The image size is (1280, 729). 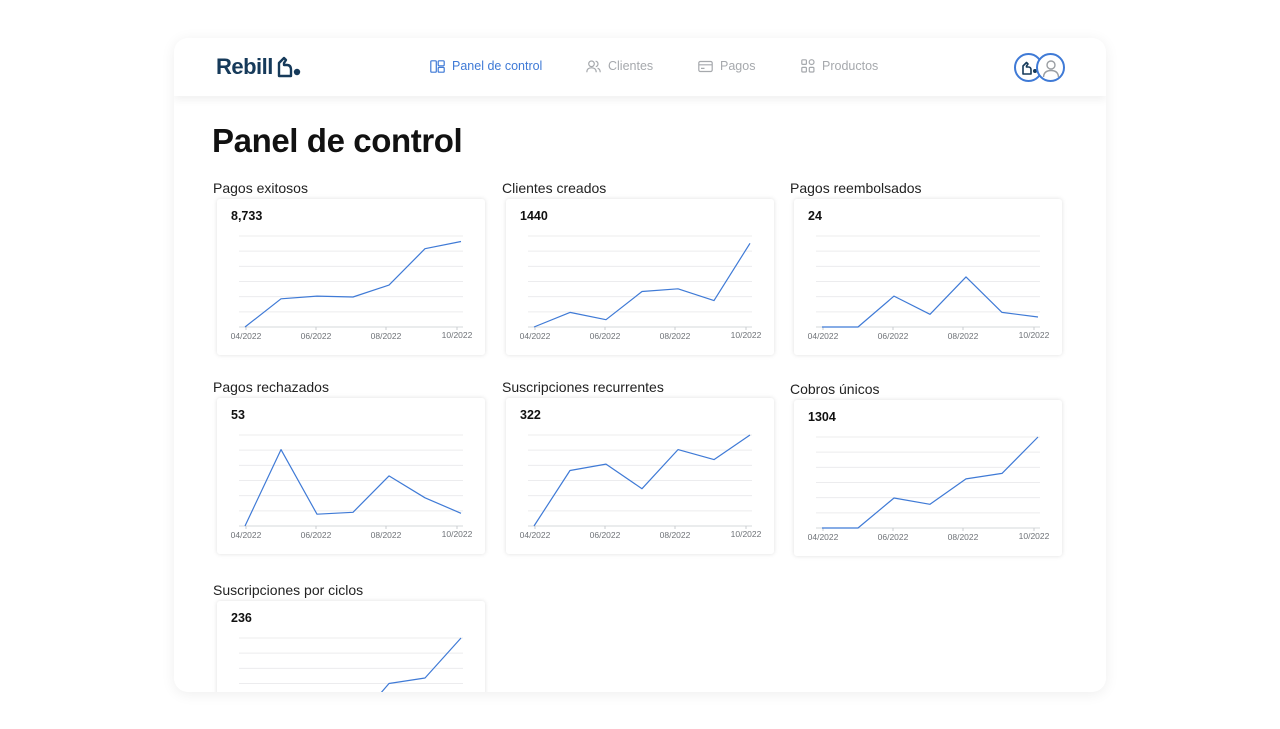 What do you see at coordinates (238, 415) in the screenshot?
I see `metric-value: 53` at bounding box center [238, 415].